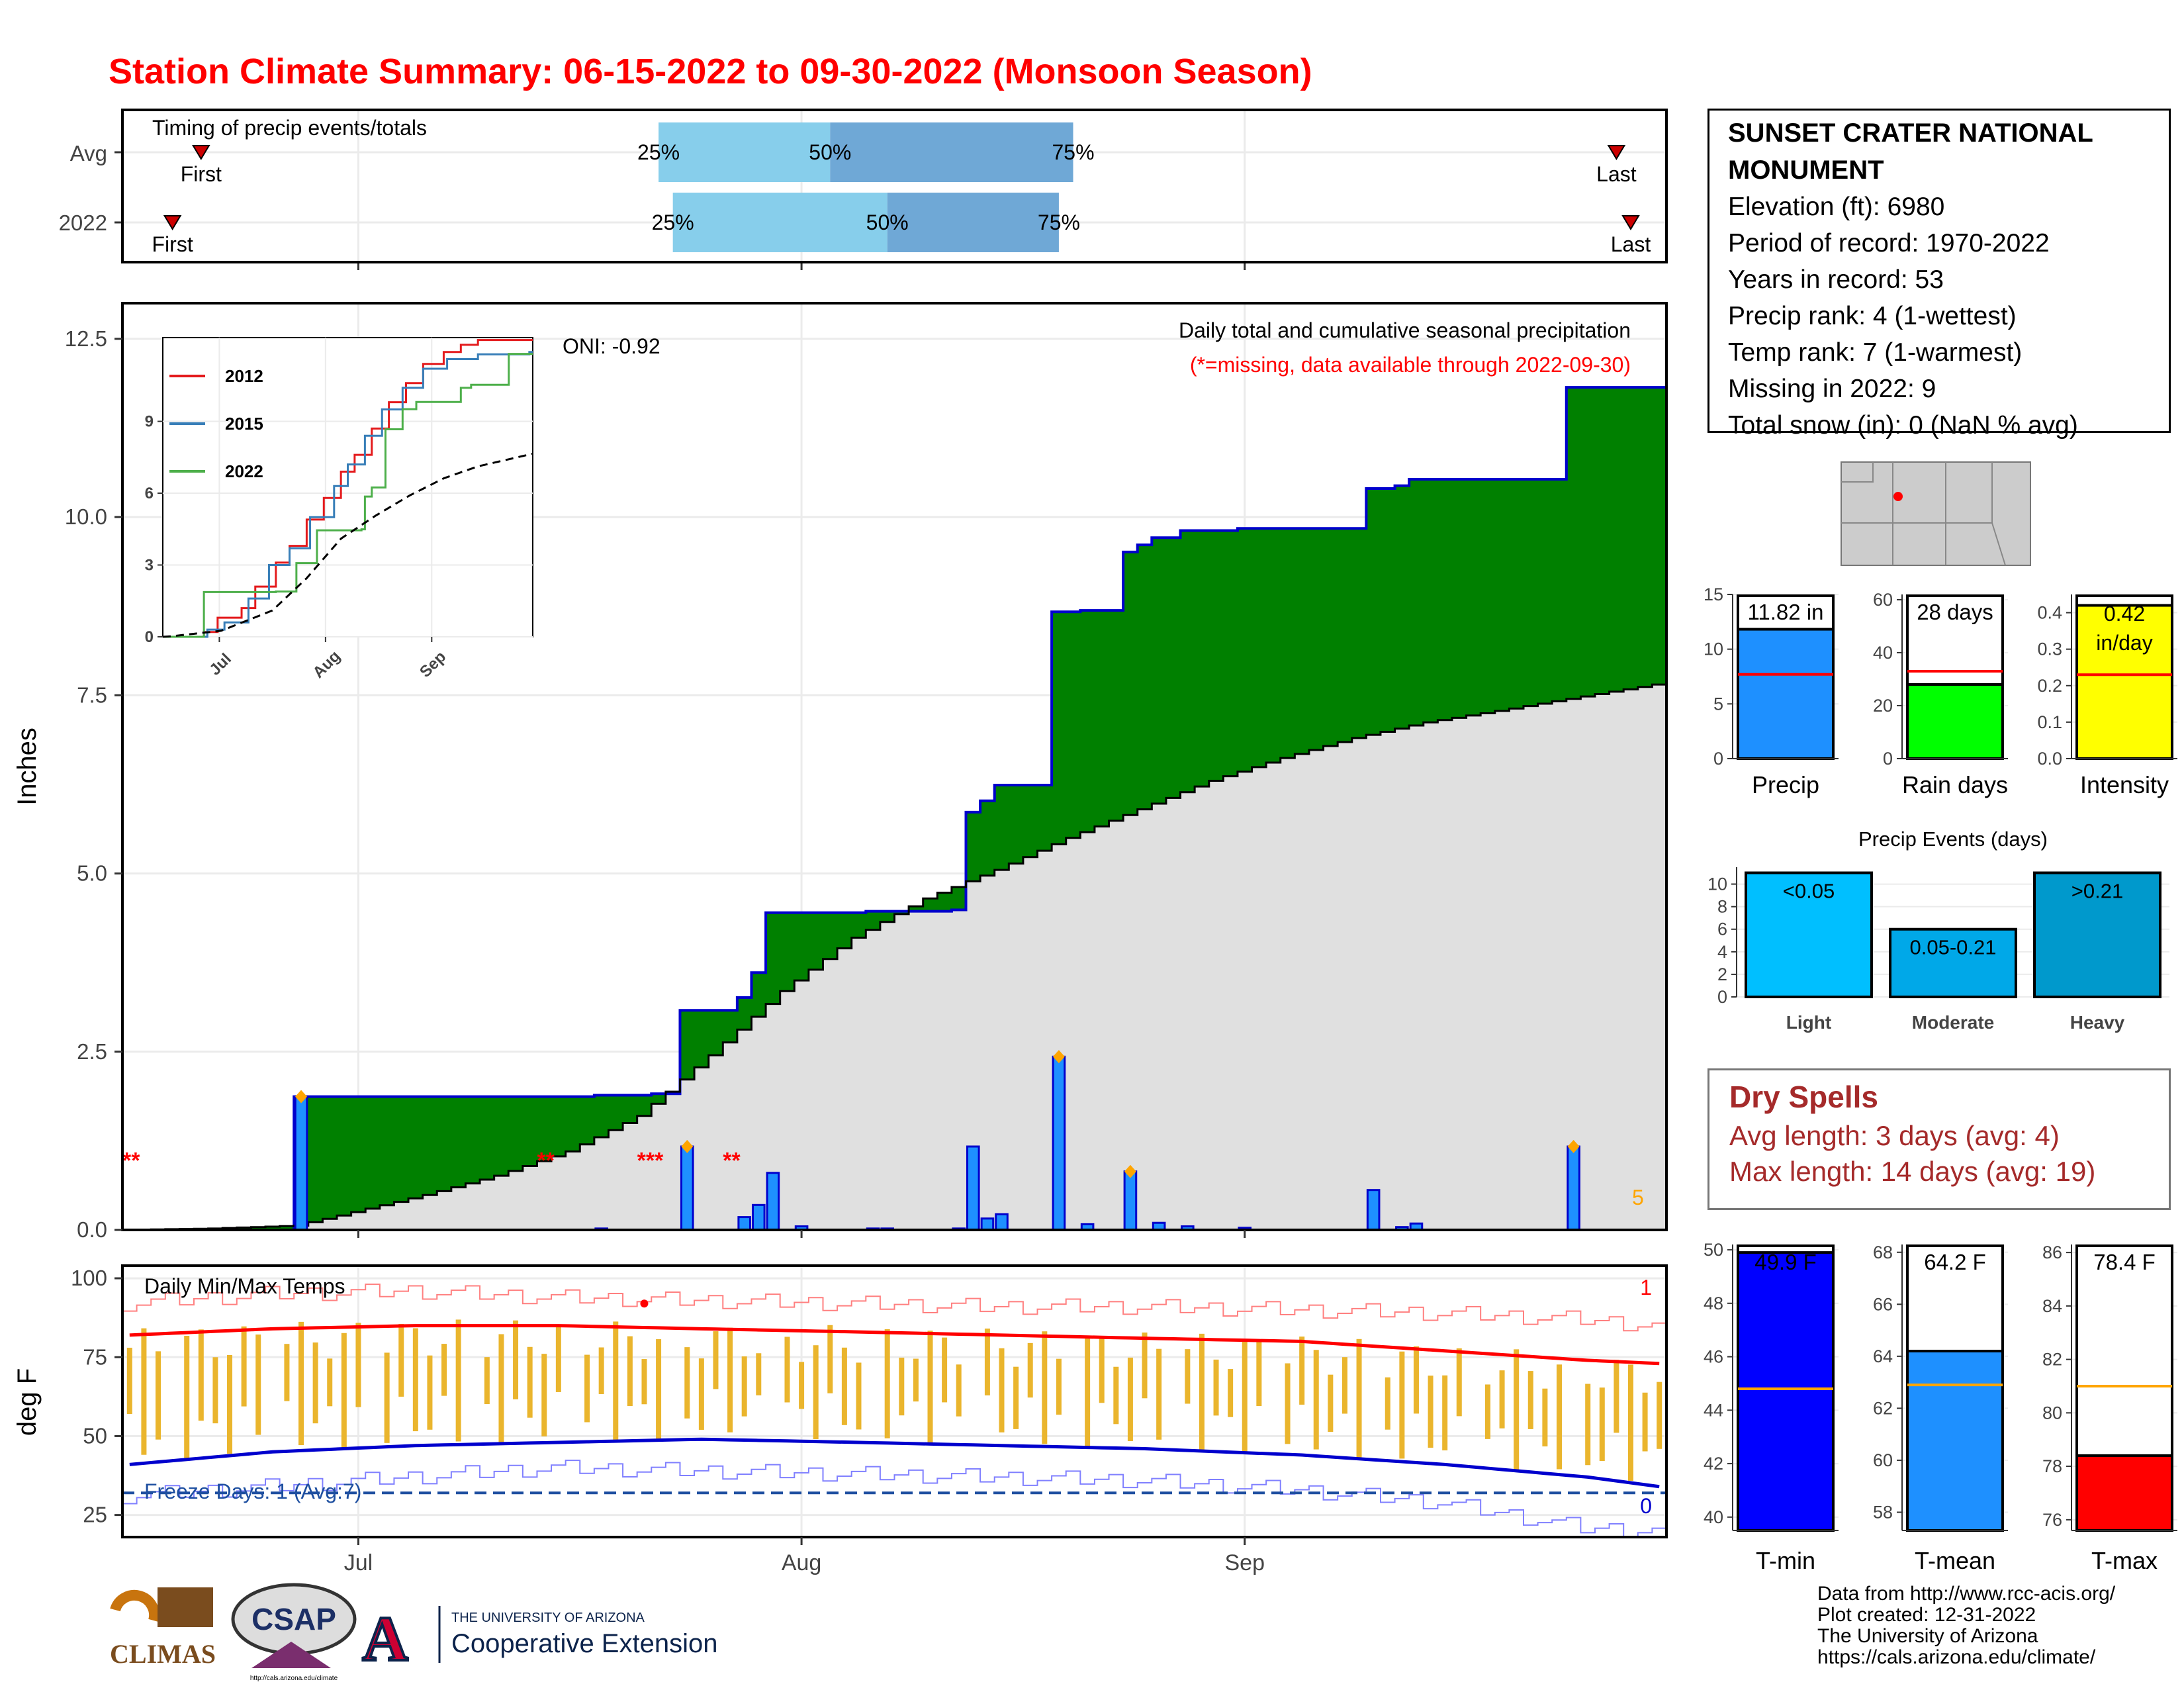  I want to click on summary-value-label: in/day, so click(2124, 643).